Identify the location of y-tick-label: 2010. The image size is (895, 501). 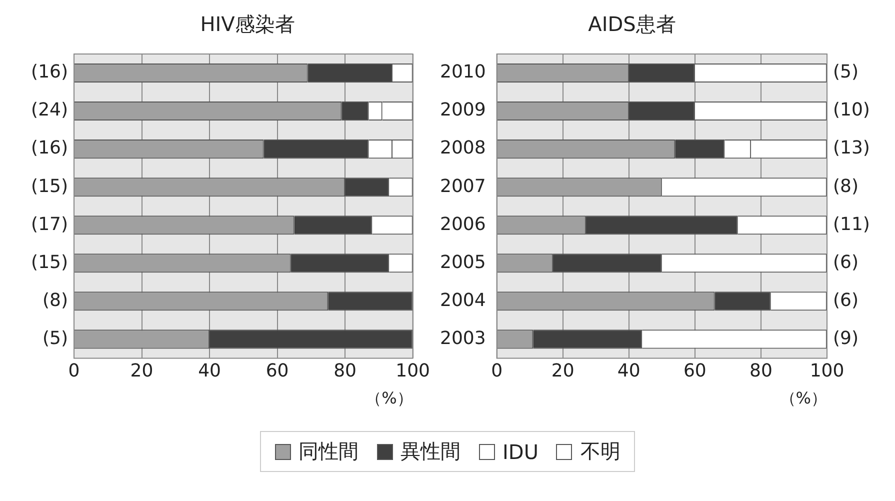
(463, 72).